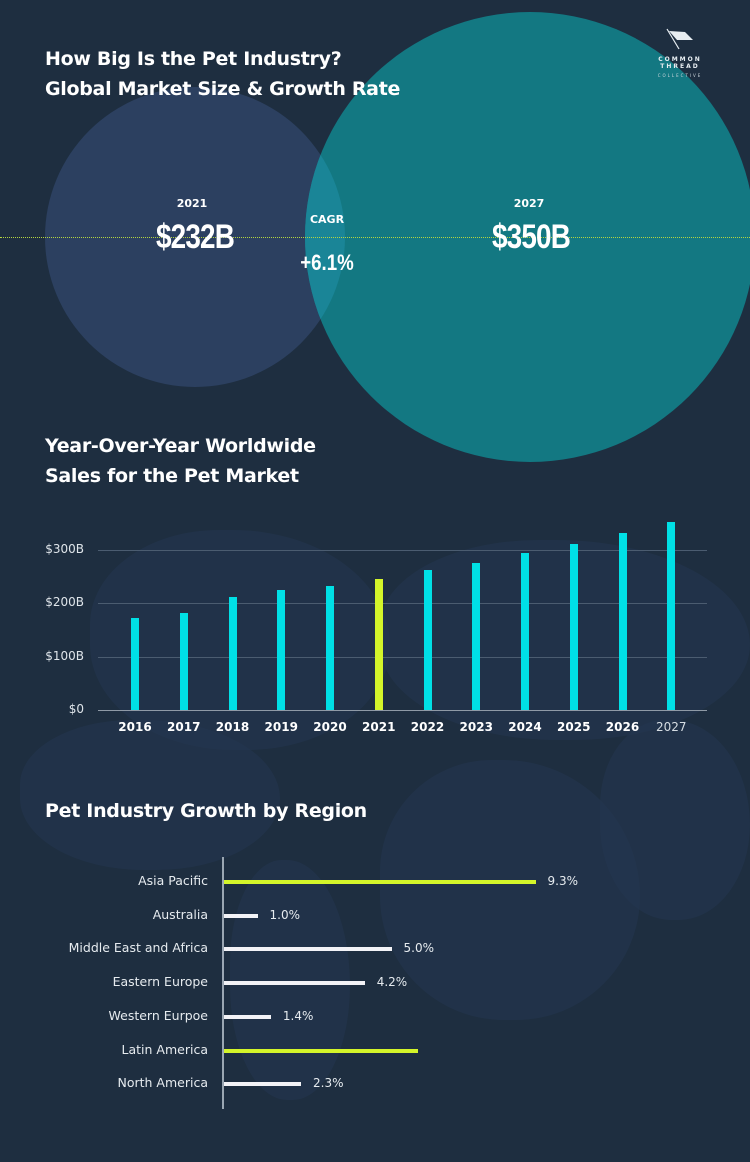 Image resolution: width=750 pixels, height=1162 pixels. Describe the element at coordinates (529, 203) in the screenshot. I see `year-2027-label: 2027` at that location.